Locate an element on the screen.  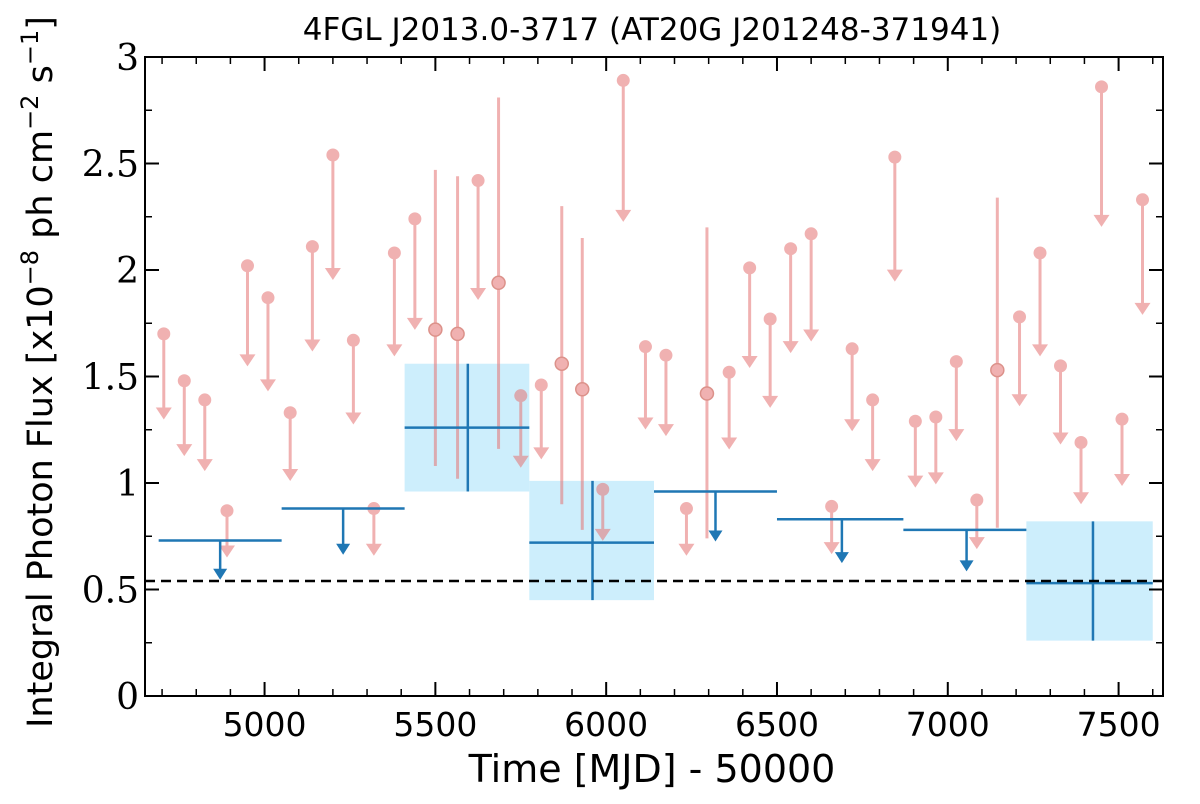
x-axis-label: Time [MJD] - 50000 is located at coordinates (652, 769).